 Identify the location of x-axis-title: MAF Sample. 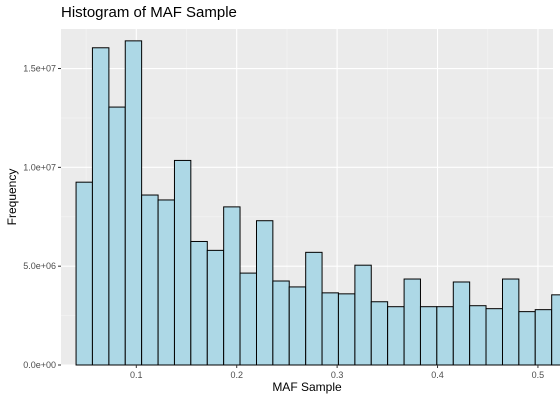
(307, 387).